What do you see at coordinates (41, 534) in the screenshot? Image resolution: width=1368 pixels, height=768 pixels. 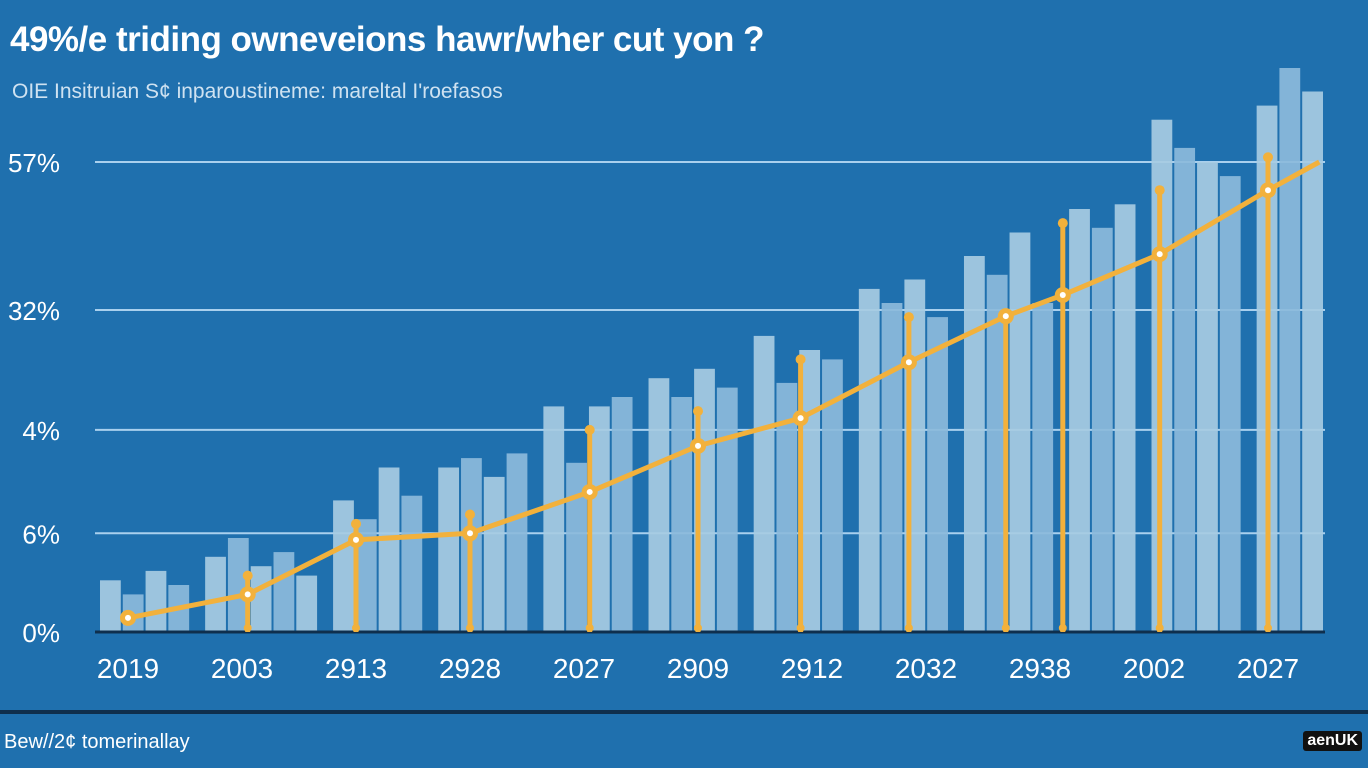 I see `y-tick-label: 6%` at bounding box center [41, 534].